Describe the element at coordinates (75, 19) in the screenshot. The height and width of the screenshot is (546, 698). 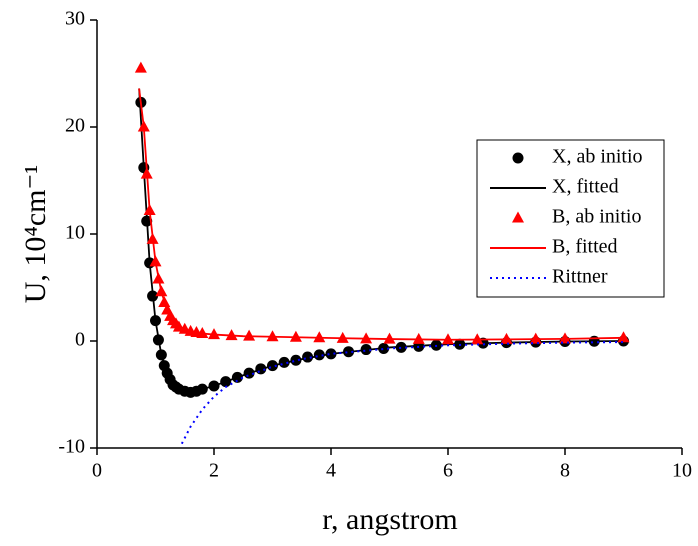
I see `y-tick-label: 30` at that location.